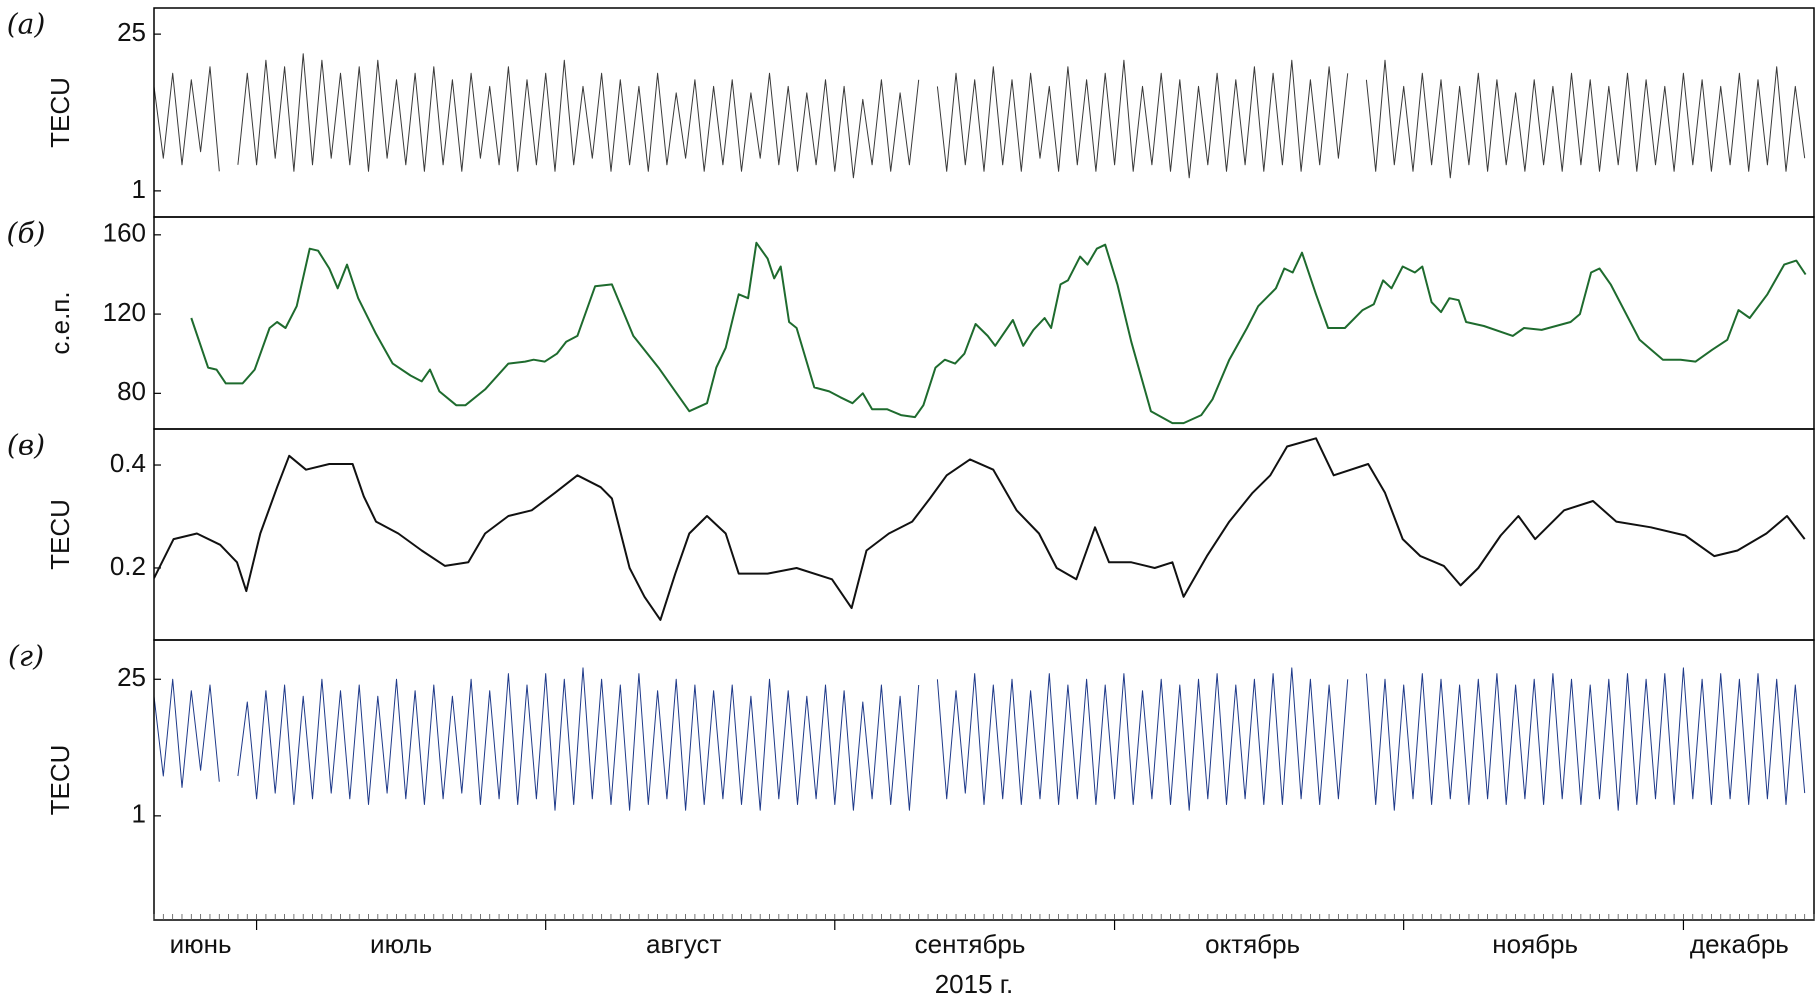 Image resolution: width=1820 pixels, height=998 pixels. I want to click on y-tick-label: 0.4, so click(128, 463).